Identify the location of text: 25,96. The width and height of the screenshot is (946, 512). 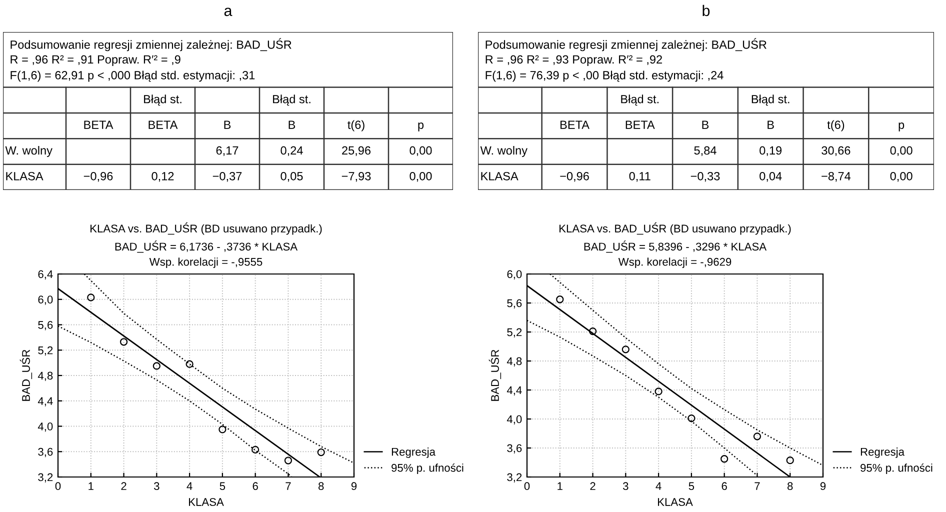
(356, 151).